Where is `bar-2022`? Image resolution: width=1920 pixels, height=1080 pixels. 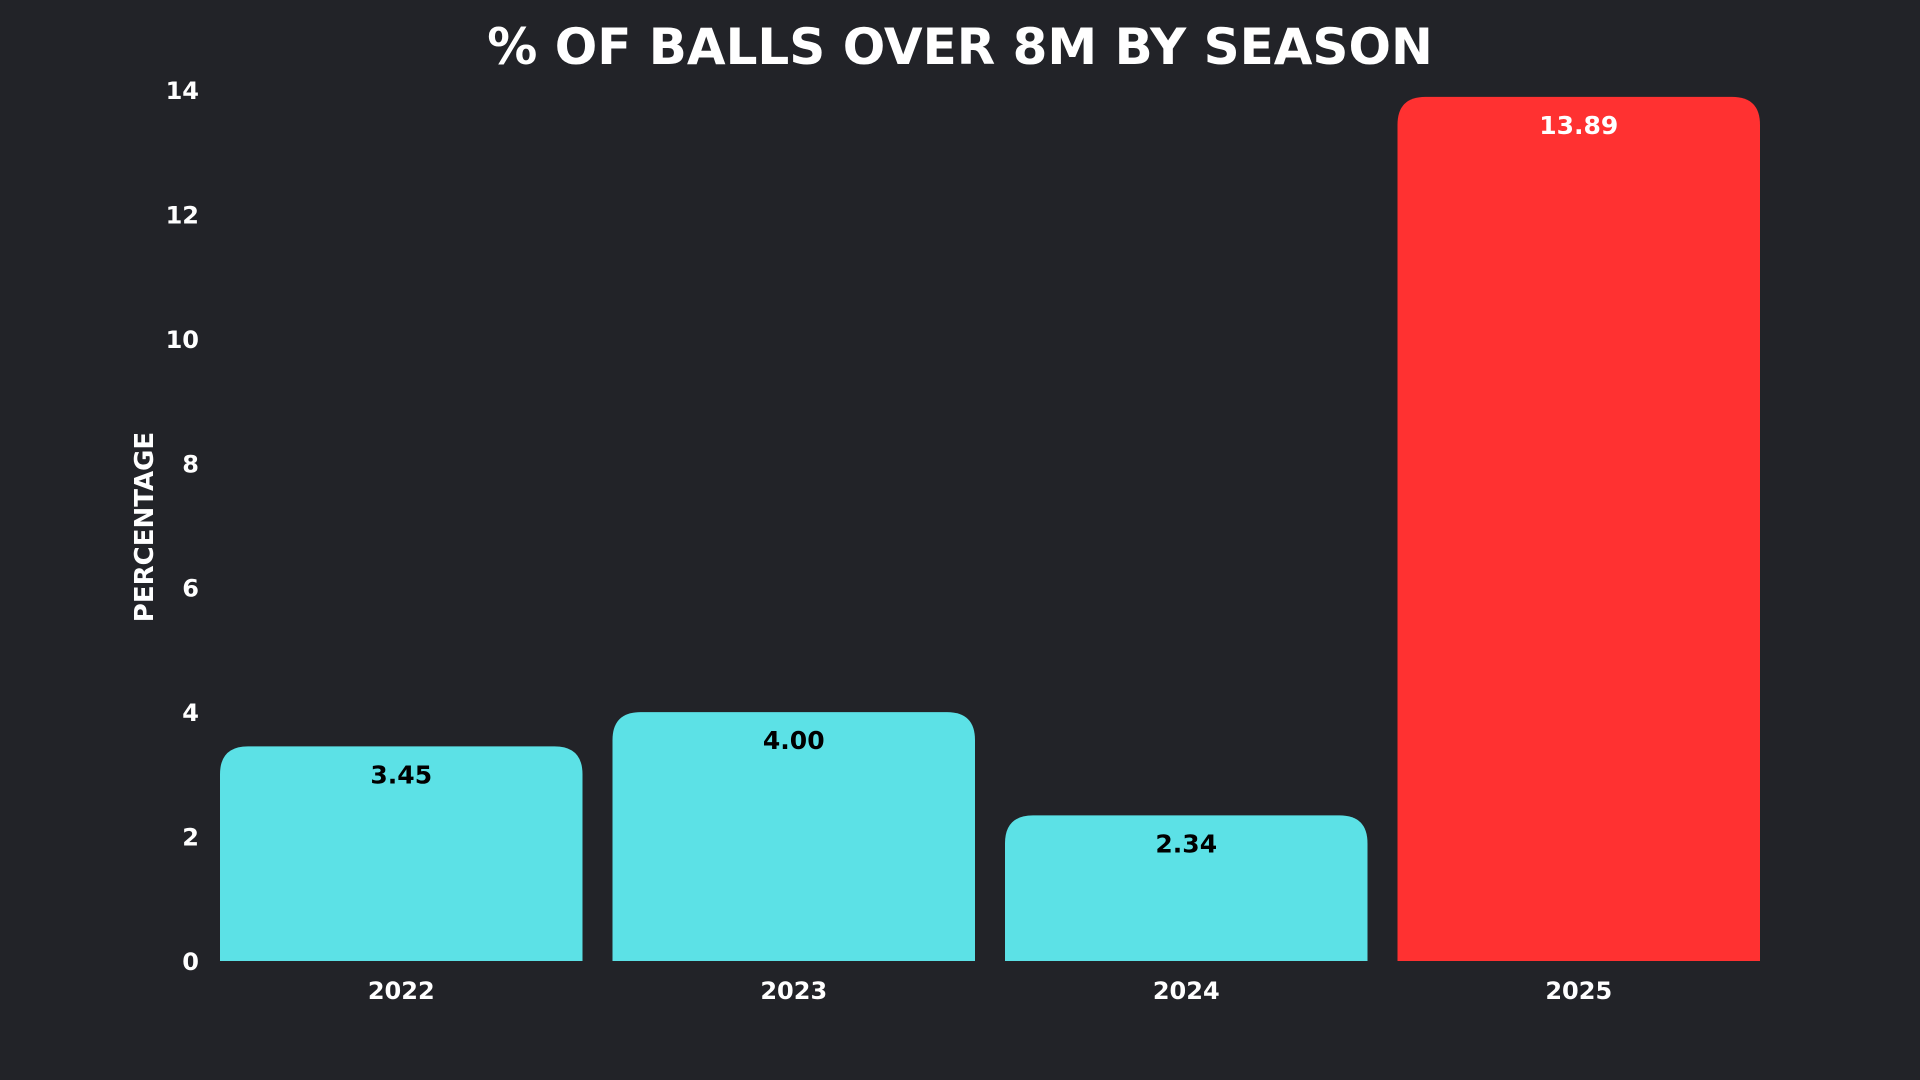
bar-2022 is located at coordinates (401, 853).